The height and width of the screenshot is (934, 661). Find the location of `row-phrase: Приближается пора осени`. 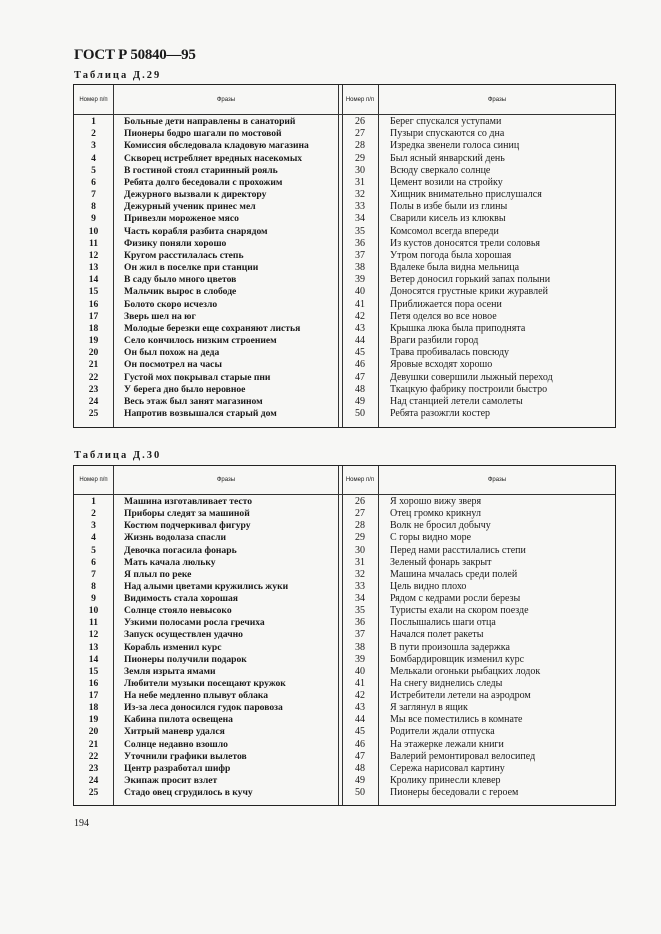

row-phrase: Приближается пора осени is located at coordinates (446, 304).